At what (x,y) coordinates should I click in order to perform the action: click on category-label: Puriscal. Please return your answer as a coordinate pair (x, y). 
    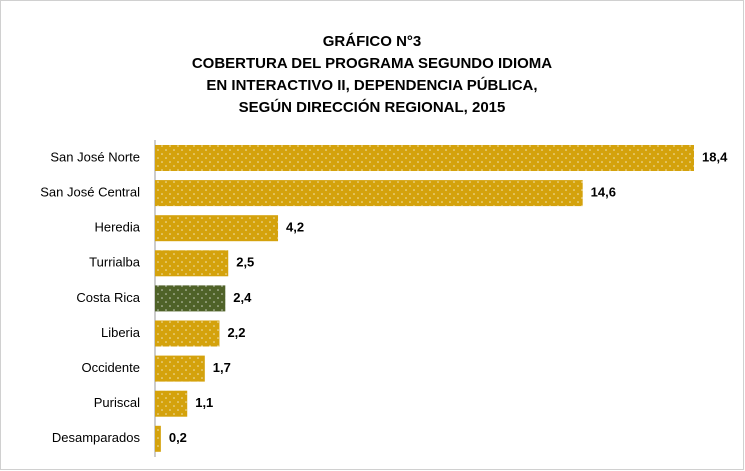
    Looking at the image, I should click on (117, 402).